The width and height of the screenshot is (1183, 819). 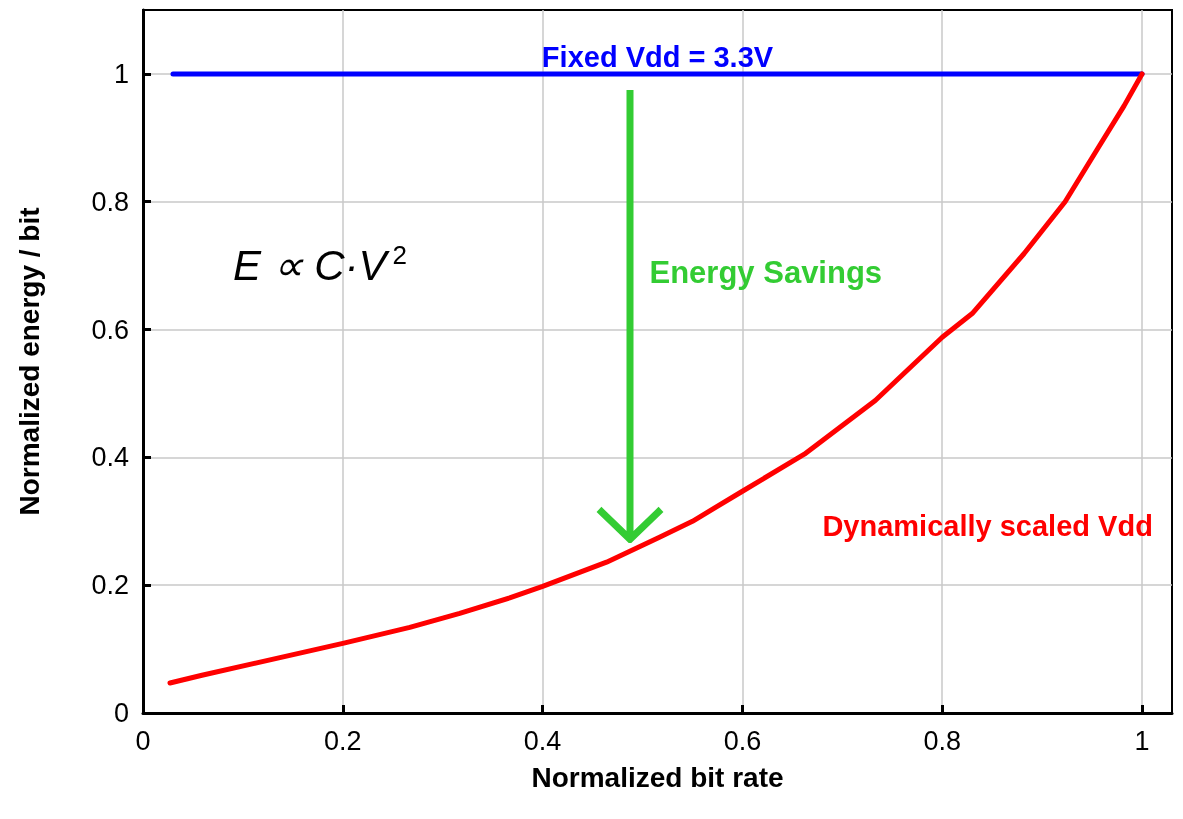 What do you see at coordinates (657, 777) in the screenshot?
I see `x-axis-title: Normalized bit rate` at bounding box center [657, 777].